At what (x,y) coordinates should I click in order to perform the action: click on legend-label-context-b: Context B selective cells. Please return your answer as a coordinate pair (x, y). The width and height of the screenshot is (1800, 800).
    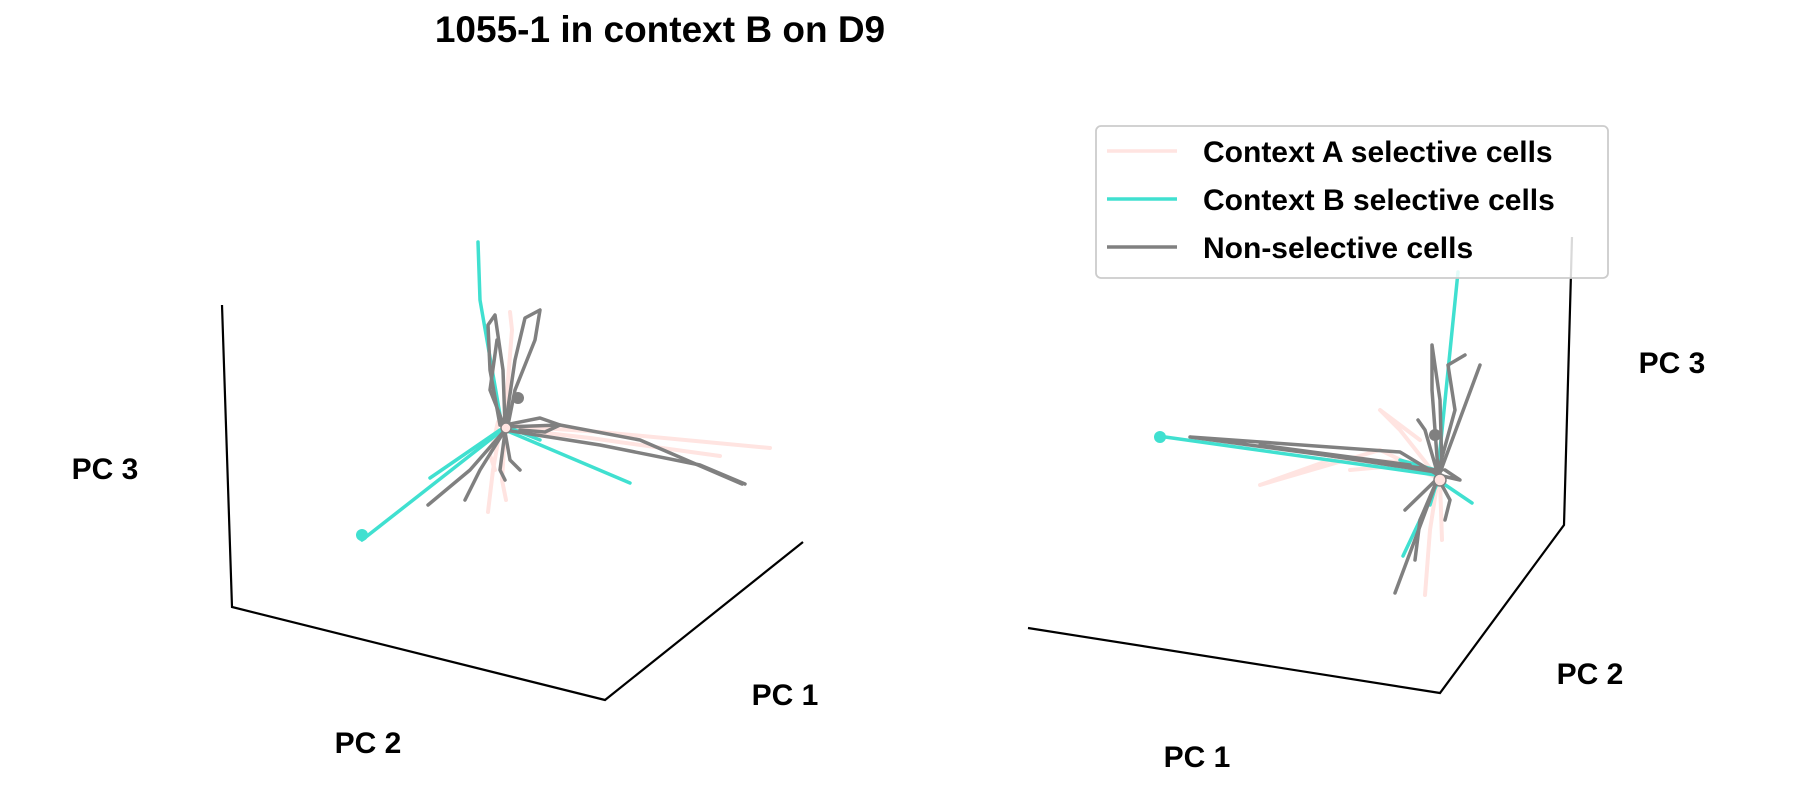
    Looking at the image, I should click on (1379, 200).